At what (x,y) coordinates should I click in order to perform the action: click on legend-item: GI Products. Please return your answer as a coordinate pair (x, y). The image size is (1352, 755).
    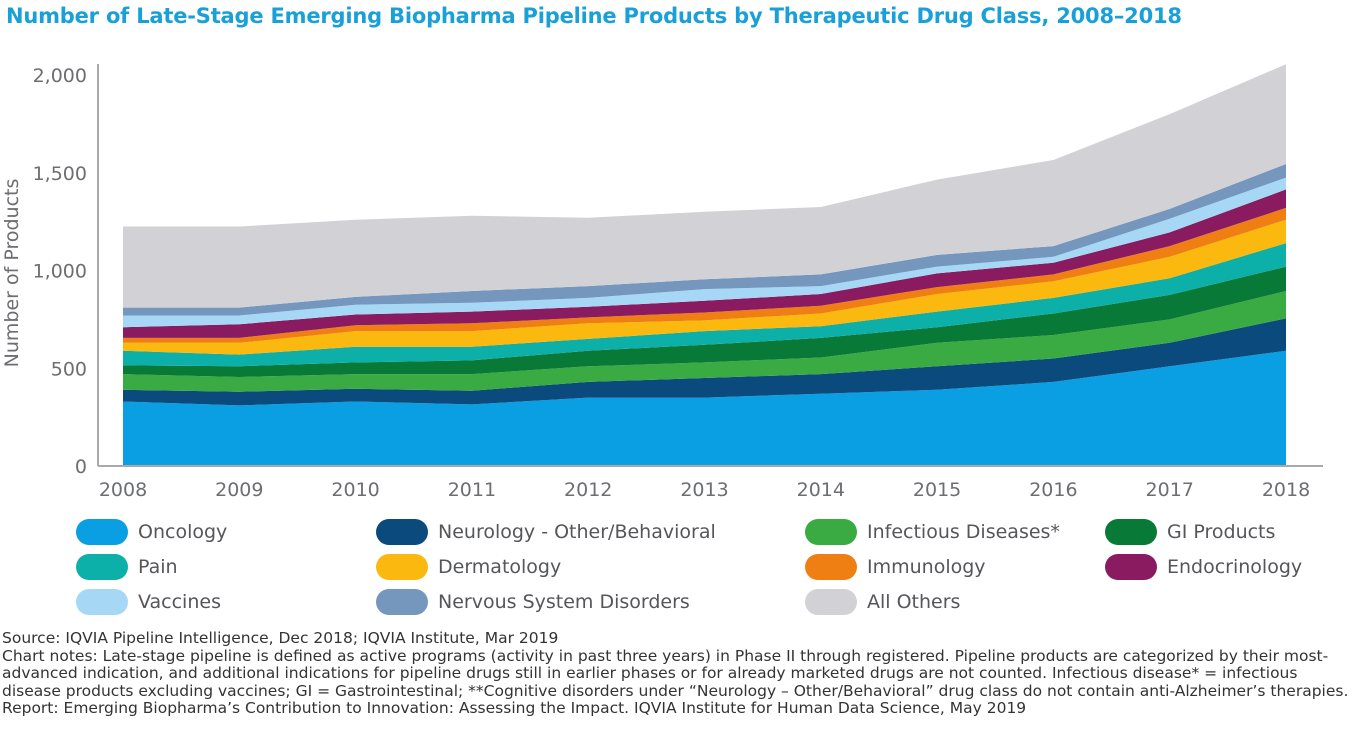
    Looking at the image, I should click on (1190, 532).